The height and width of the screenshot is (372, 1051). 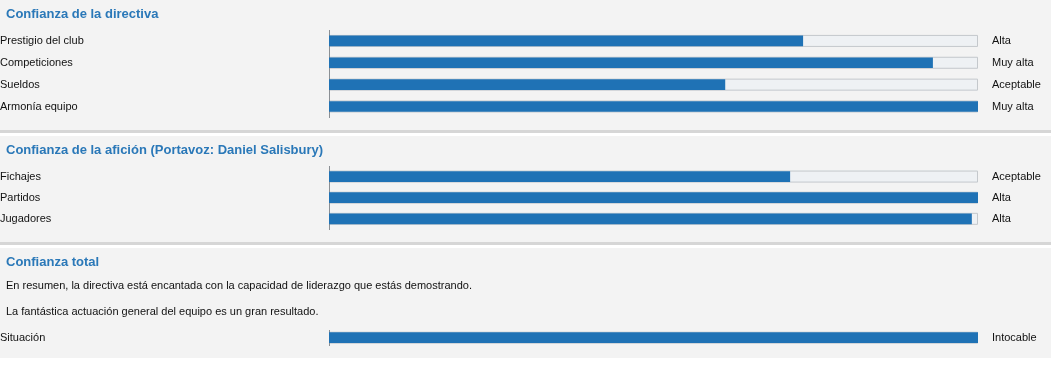 What do you see at coordinates (20, 196) in the screenshot?
I see `y-tick-label: Partidos` at bounding box center [20, 196].